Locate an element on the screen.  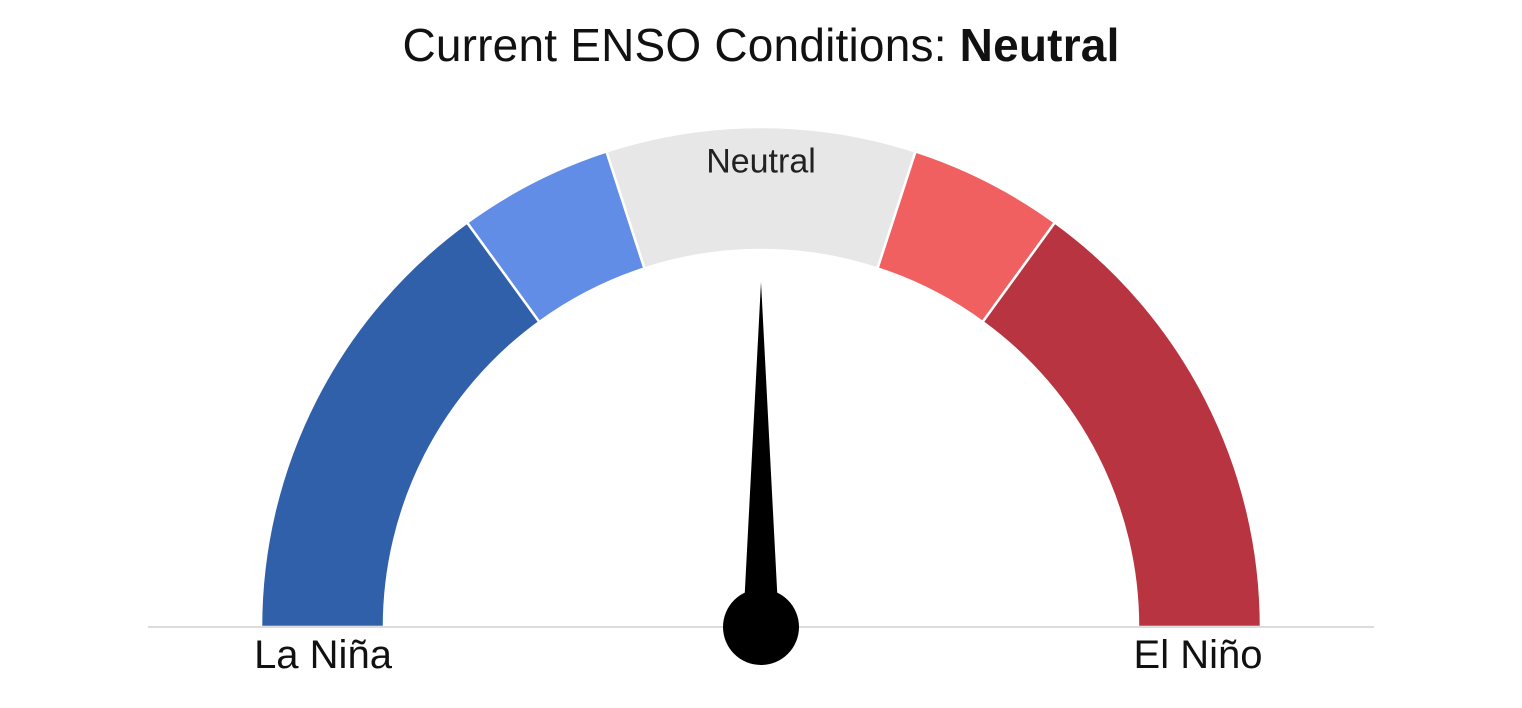
needle-group is located at coordinates (761, 473).